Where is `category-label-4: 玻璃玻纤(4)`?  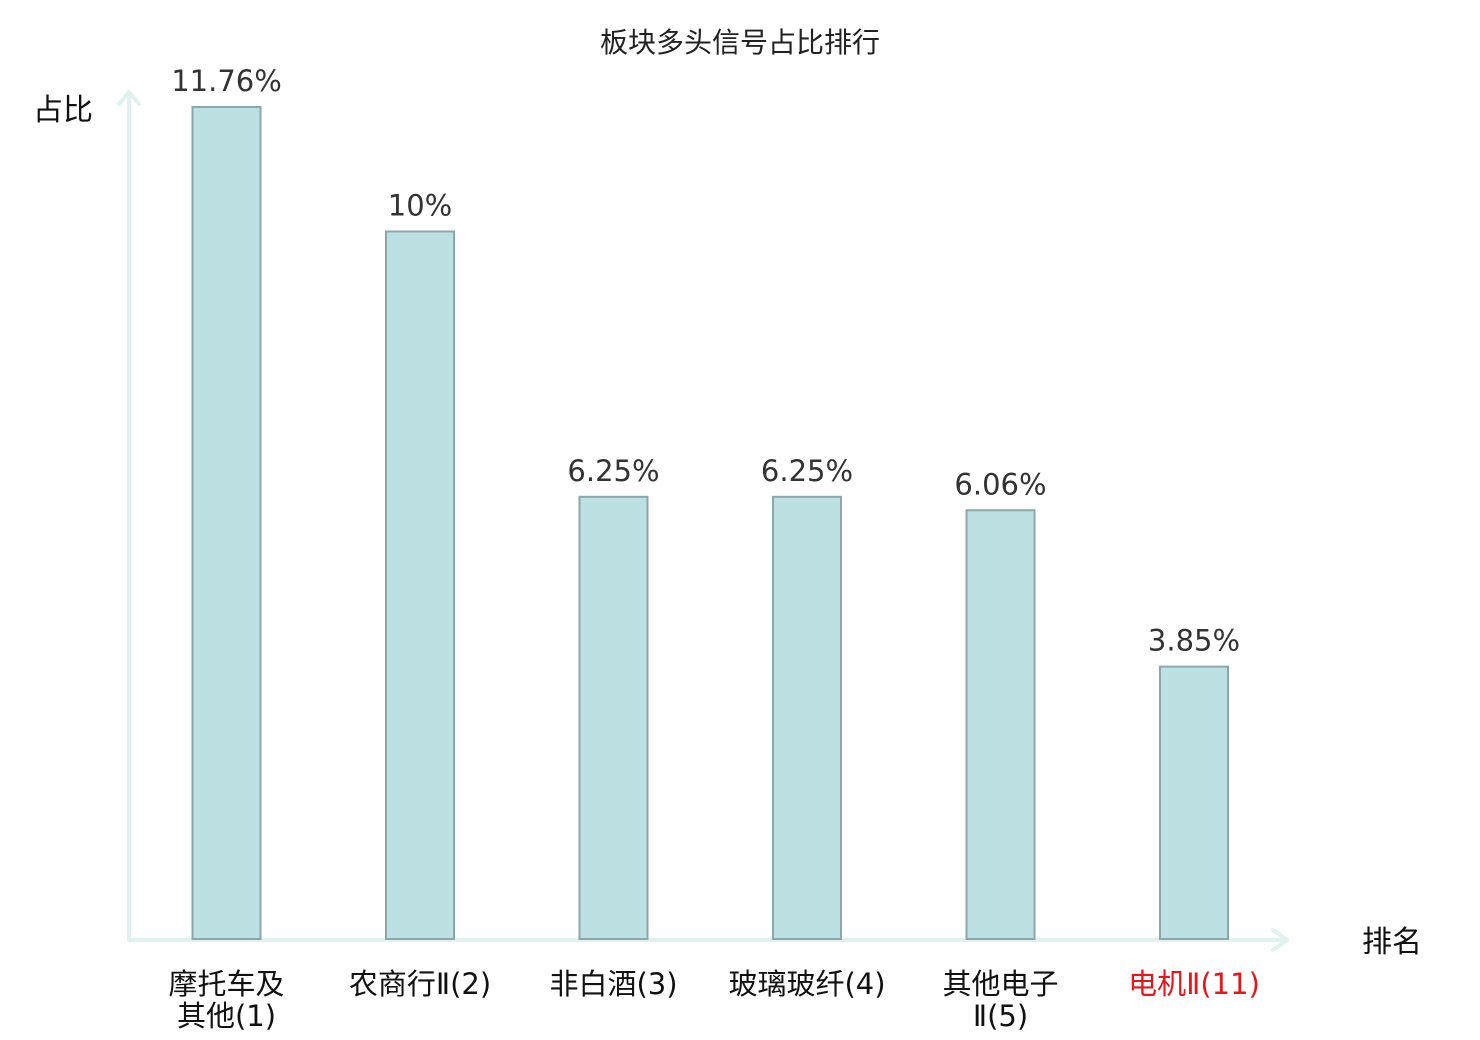
category-label-4: 玻璃玻纤(4) is located at coordinates (806, 984).